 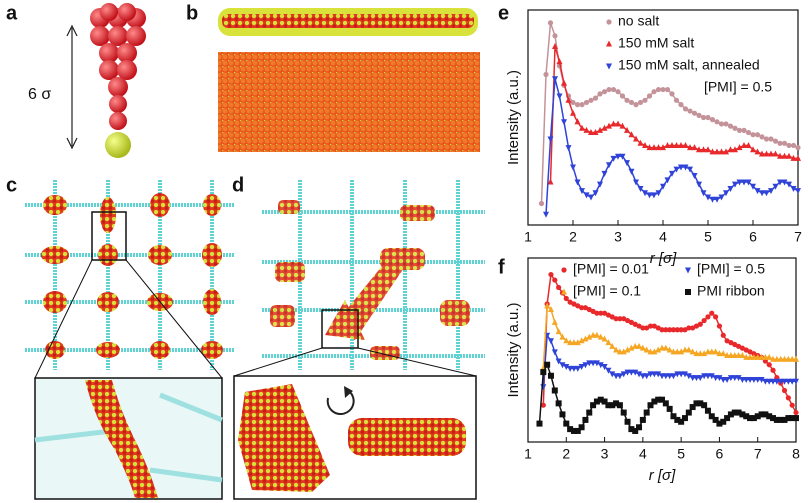 I want to click on clusters, so click(x=370, y=280).